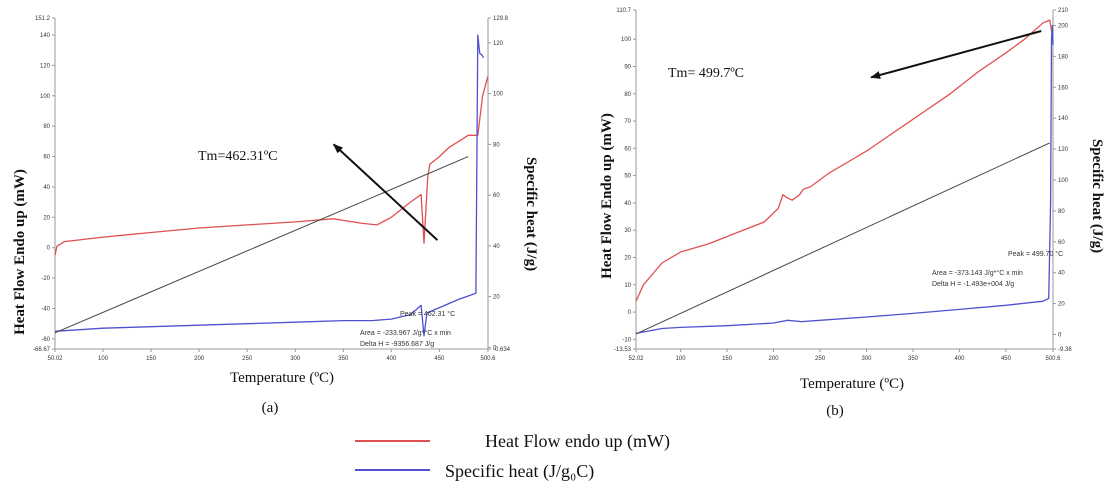 This screenshot has height=486, width=1109. What do you see at coordinates (1061, 243) in the screenshot?
I see `y-tick-label-right-b: 60` at bounding box center [1061, 243].